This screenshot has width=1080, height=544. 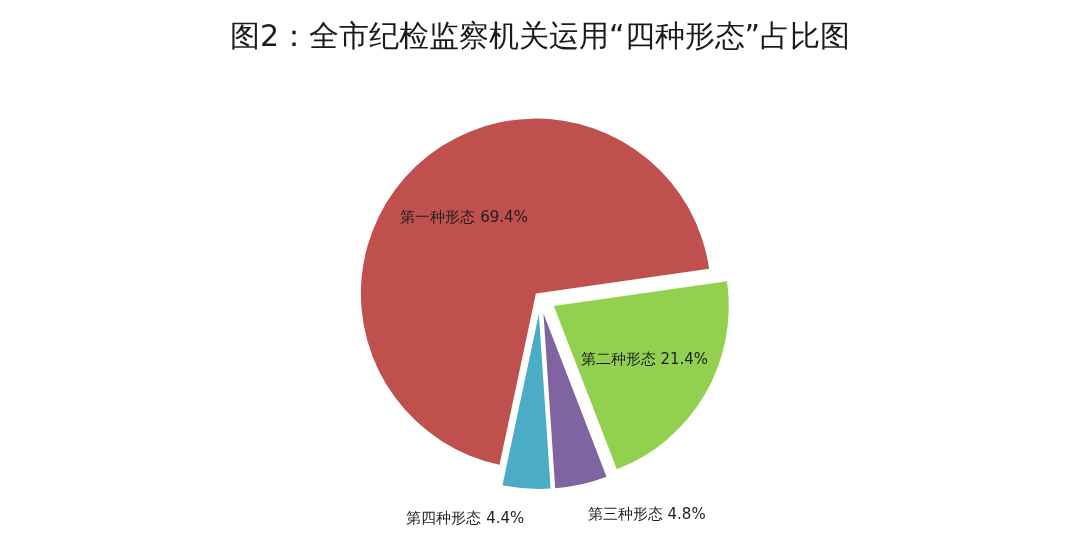 What do you see at coordinates (646, 513) in the screenshot?
I see `slice-label: 第三种形态 4.8%` at bounding box center [646, 513].